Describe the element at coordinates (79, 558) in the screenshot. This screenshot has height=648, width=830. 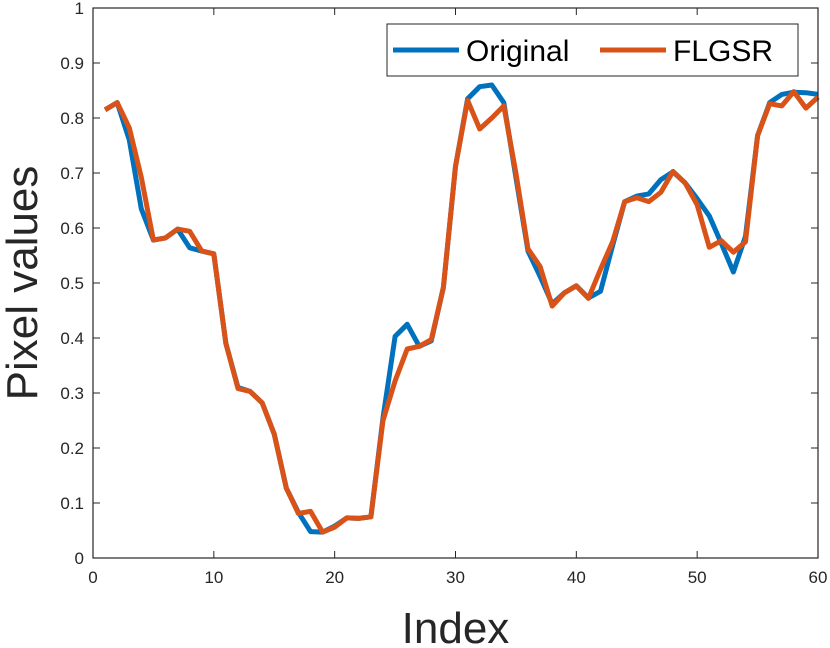
I see `y-tick-label: 0` at that location.